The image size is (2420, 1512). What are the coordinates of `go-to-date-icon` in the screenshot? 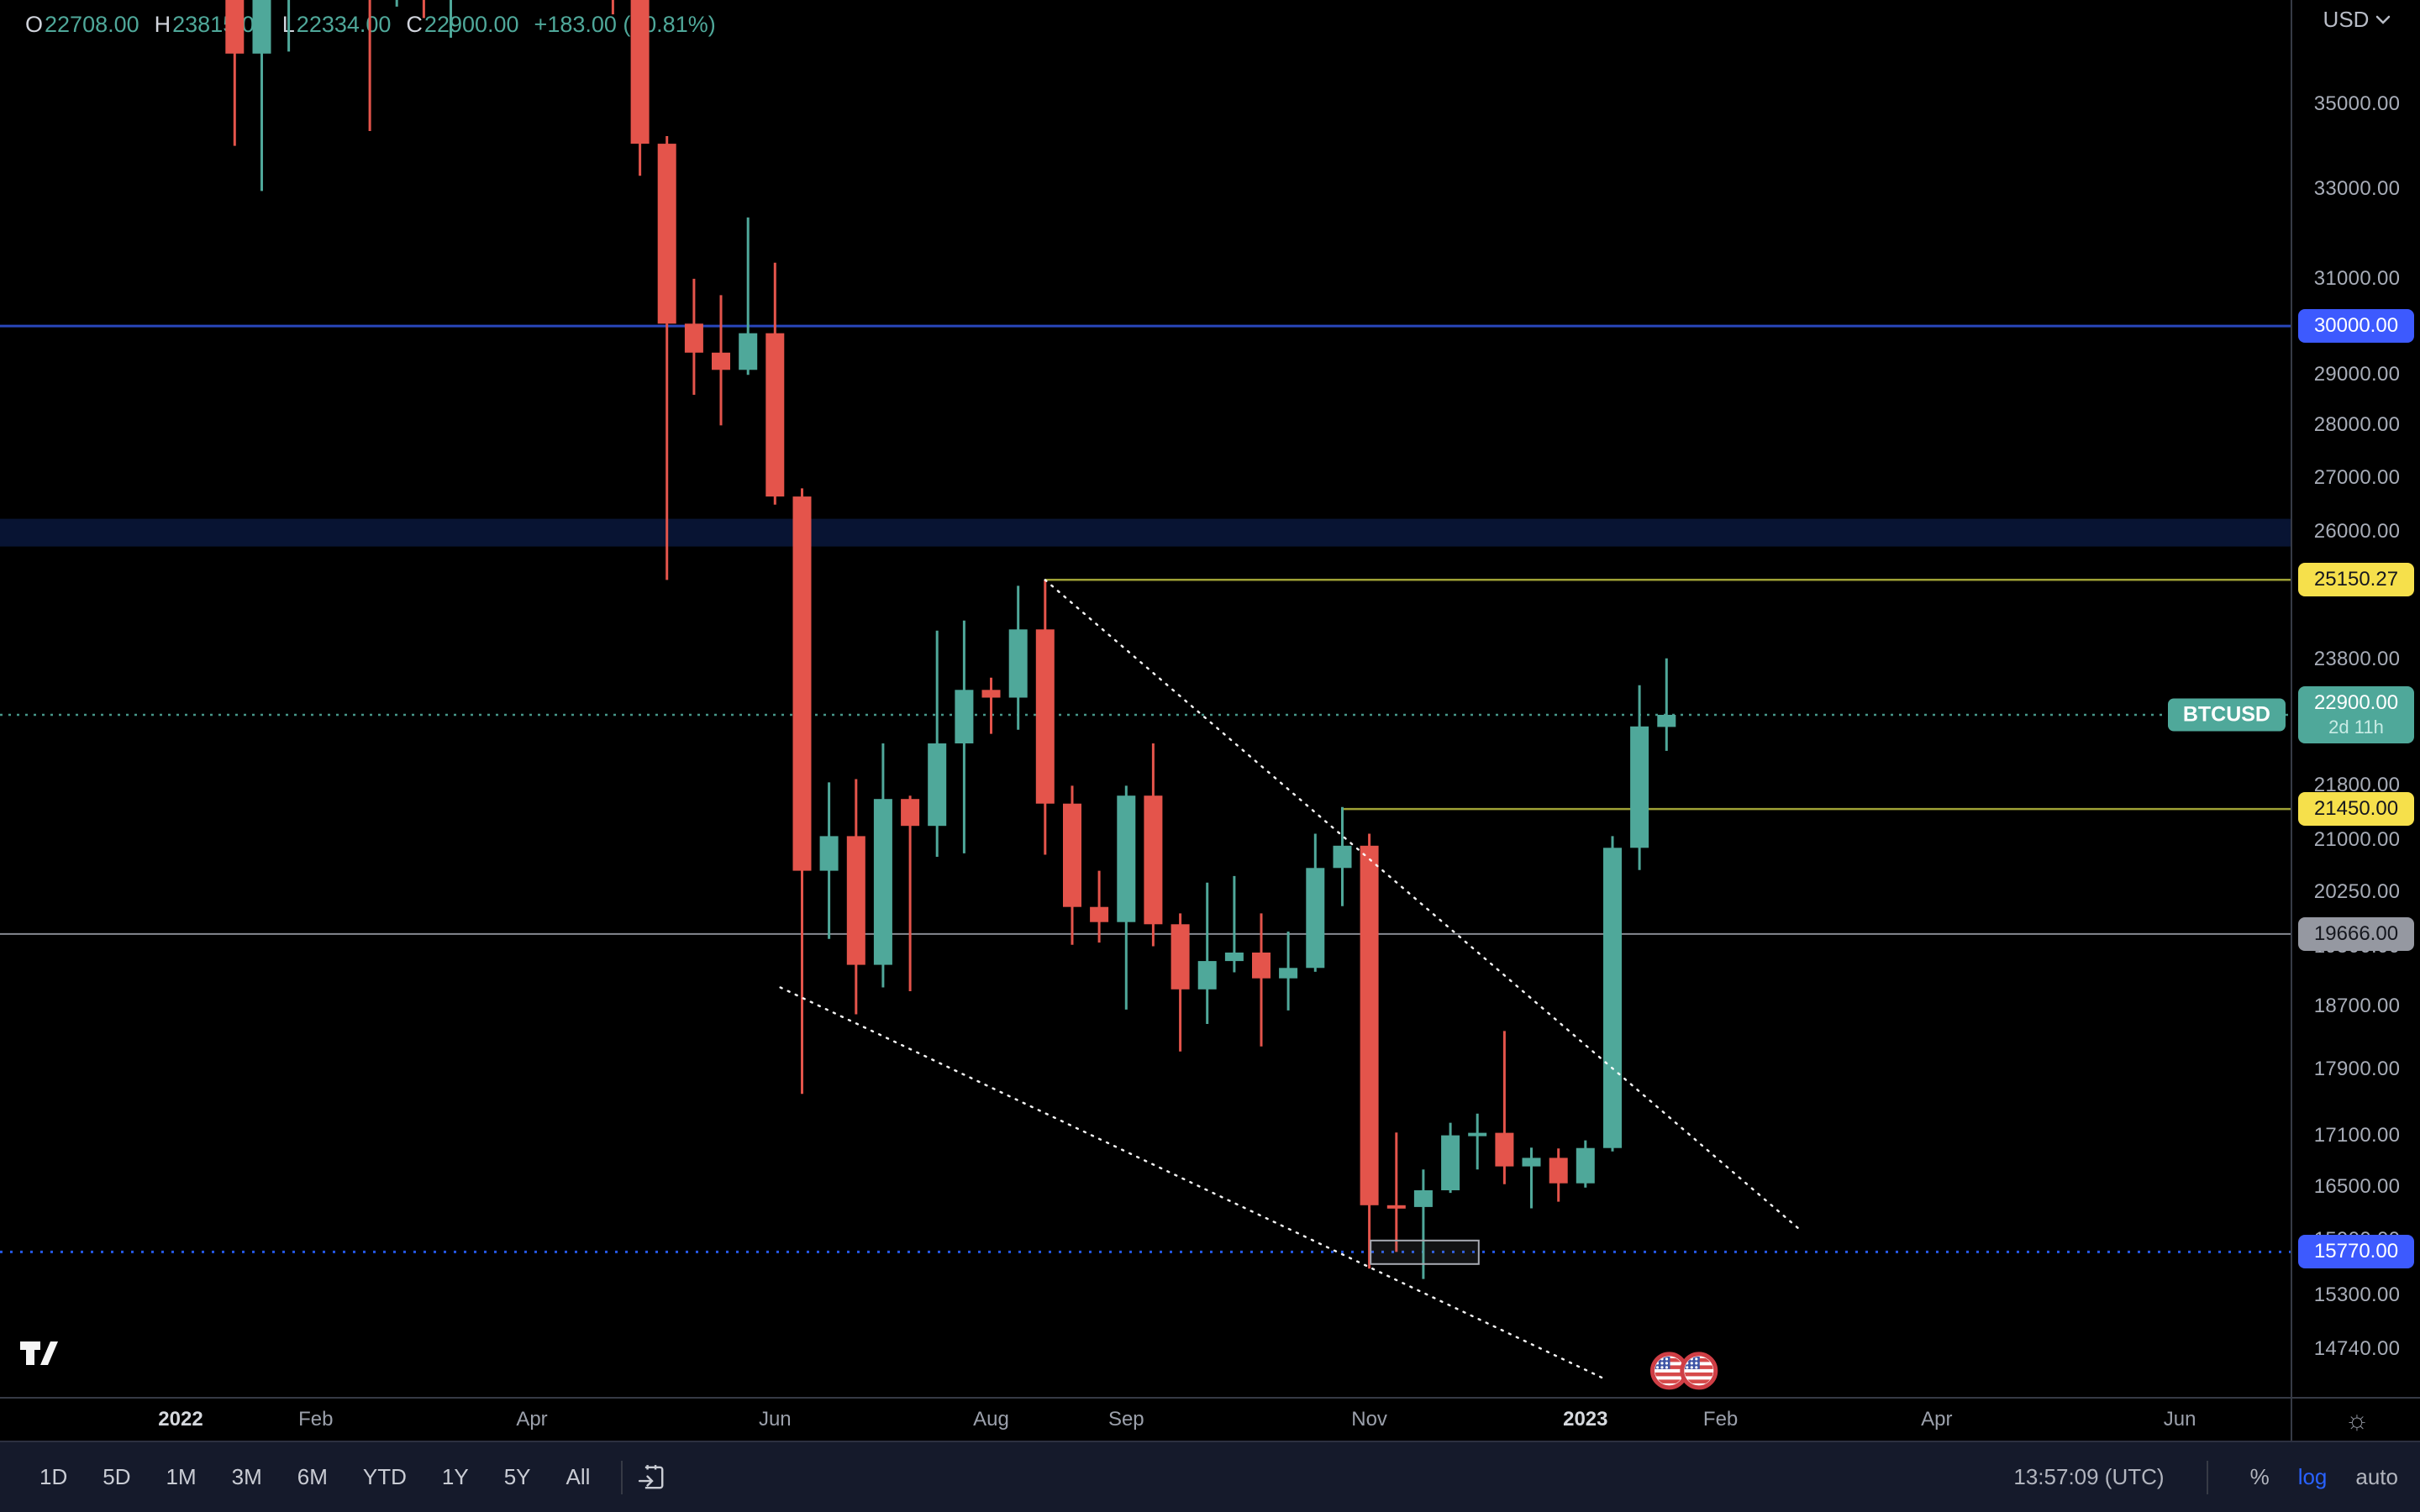 It's located at (652, 1478).